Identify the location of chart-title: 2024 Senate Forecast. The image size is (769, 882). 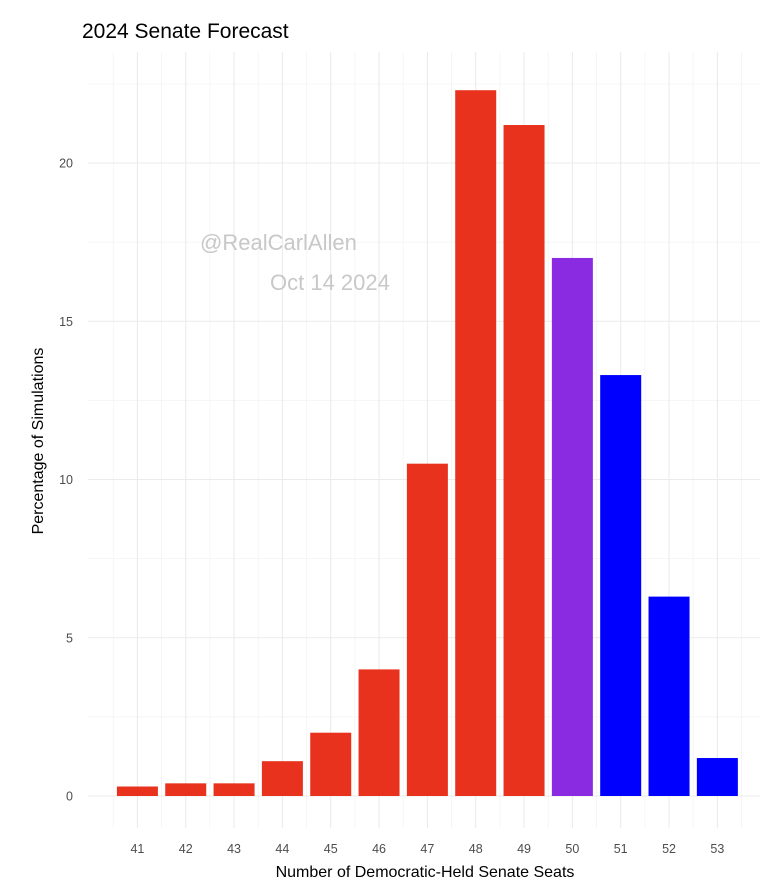
(185, 31).